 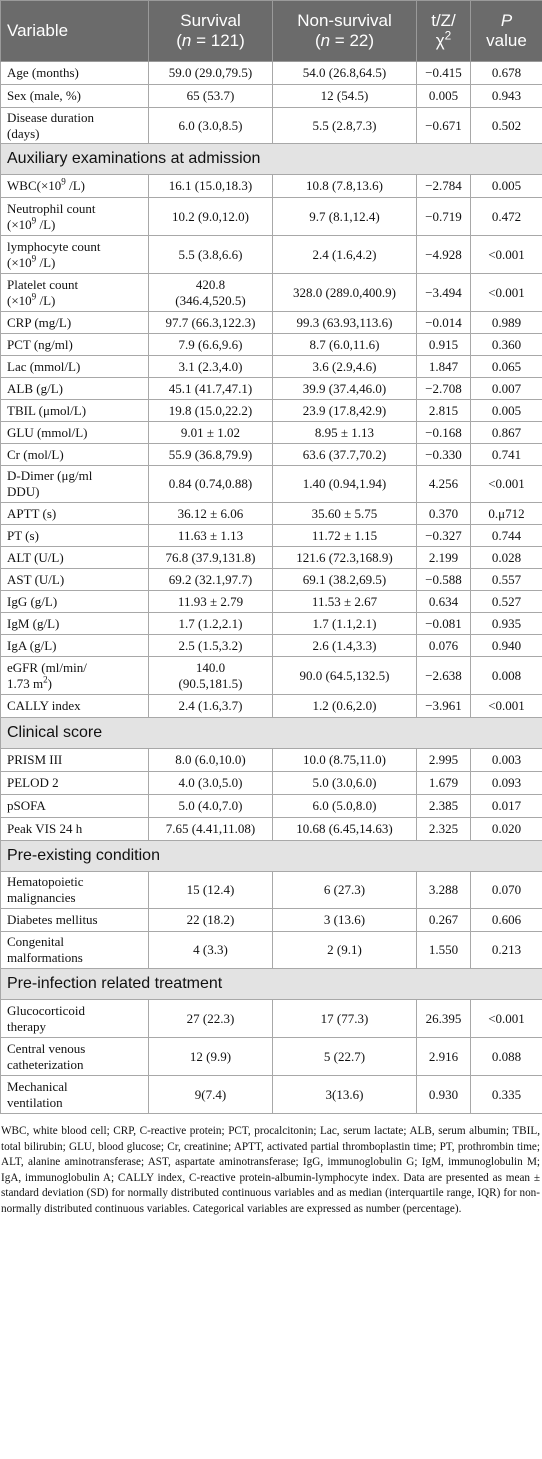 What do you see at coordinates (210, 623) in the screenshot?
I see `survival-value: 1.7 (1.2,2.1)` at bounding box center [210, 623].